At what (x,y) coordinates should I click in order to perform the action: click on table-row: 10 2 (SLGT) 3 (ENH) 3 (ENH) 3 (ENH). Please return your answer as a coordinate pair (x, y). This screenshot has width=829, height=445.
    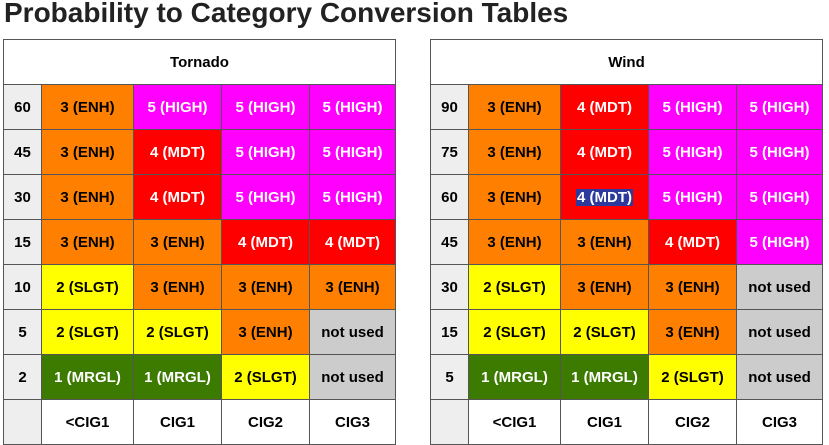
    Looking at the image, I should click on (199, 287).